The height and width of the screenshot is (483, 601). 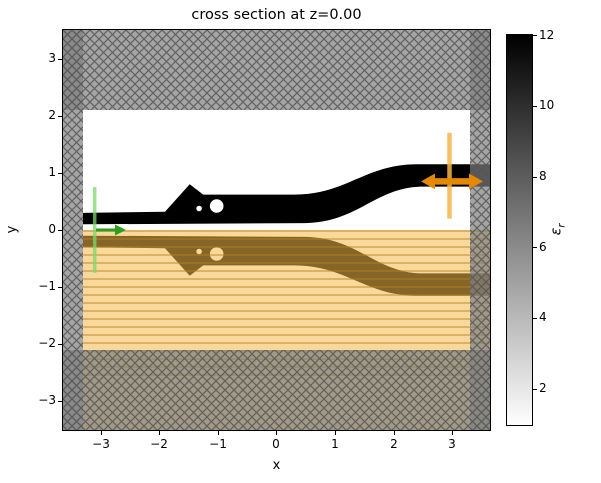 I want to click on colorbar-tick-label: 8, so click(x=543, y=176).